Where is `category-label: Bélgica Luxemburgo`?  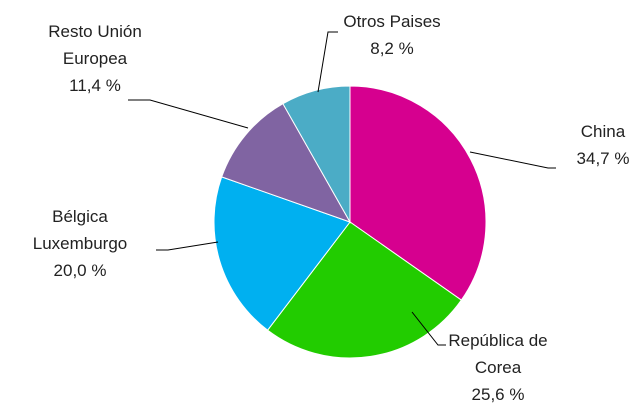
category-label: Bélgica Luxemburgo is located at coordinates (80, 230).